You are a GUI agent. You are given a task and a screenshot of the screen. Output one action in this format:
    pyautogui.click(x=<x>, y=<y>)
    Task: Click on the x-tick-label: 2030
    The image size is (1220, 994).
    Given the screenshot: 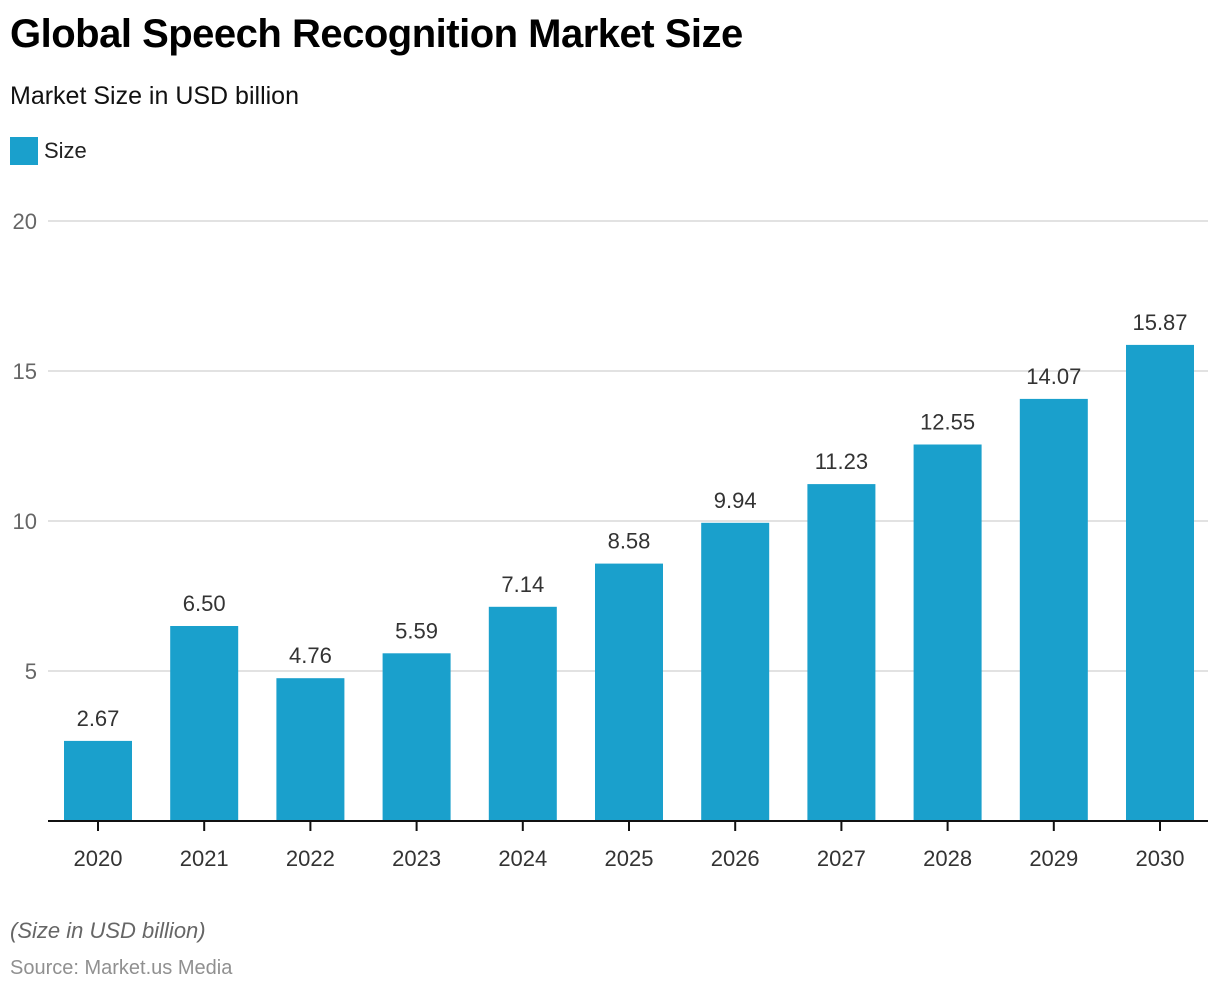 What is the action you would take?
    pyautogui.click(x=1160, y=858)
    